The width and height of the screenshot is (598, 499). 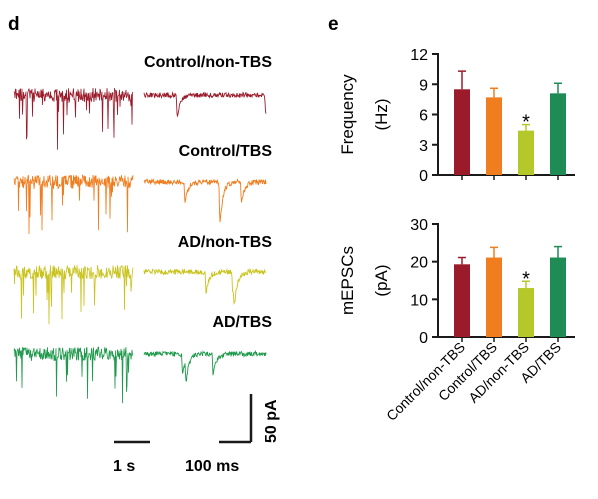 I want to click on time-scale-label-short: 100 ms, so click(x=212, y=466).